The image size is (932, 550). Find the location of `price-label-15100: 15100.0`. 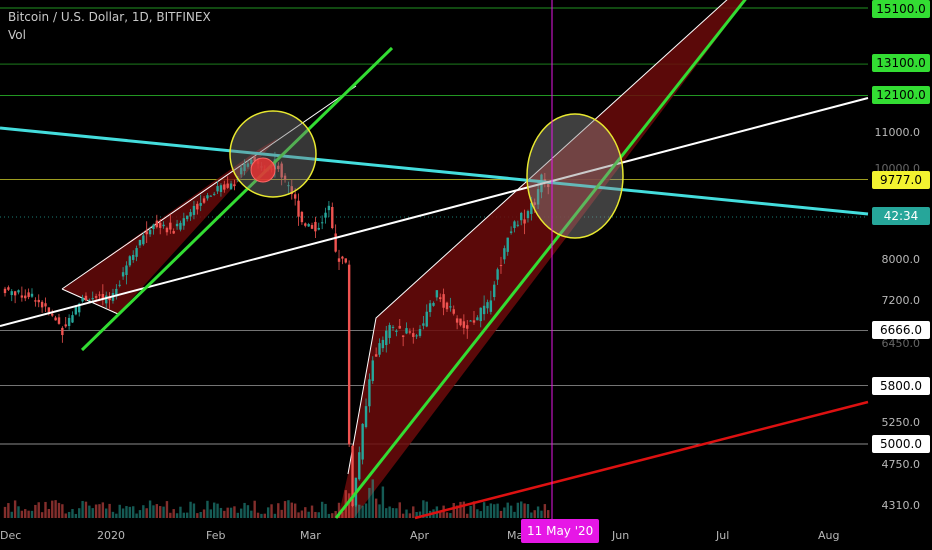

price-label-15100: 15100.0 is located at coordinates (901, 9).